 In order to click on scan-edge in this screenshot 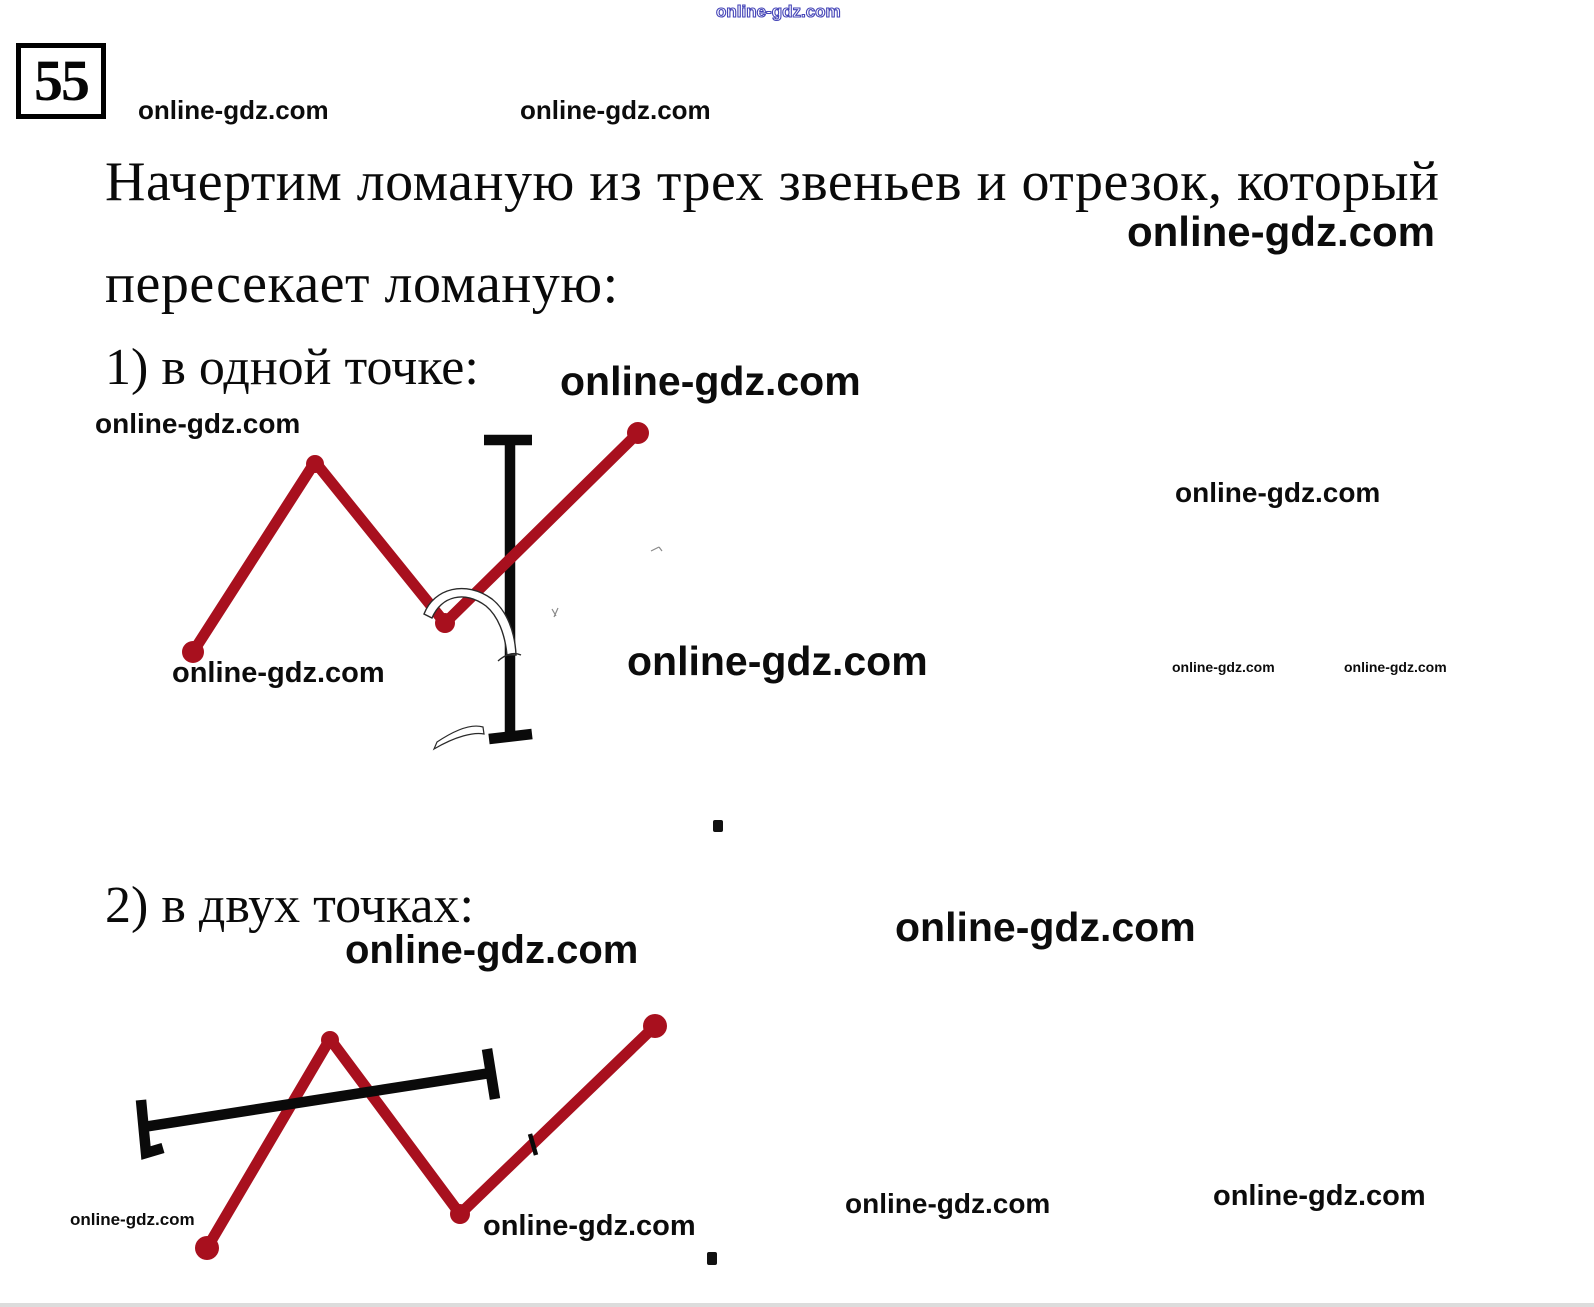, I will do `click(797, 1305)`.